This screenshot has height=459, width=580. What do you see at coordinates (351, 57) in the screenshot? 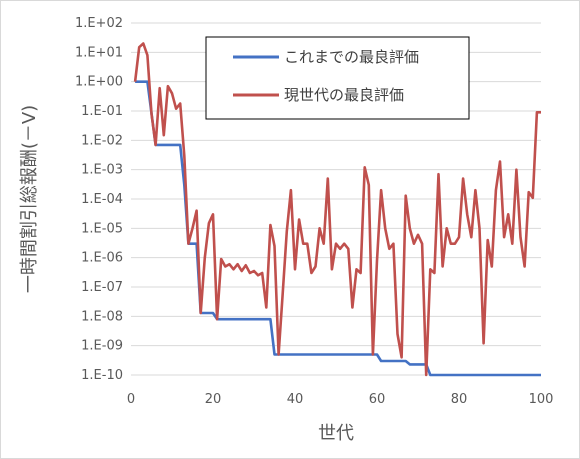
I see `legend-label-best-so-far: これまでの最良評価` at bounding box center [351, 57].